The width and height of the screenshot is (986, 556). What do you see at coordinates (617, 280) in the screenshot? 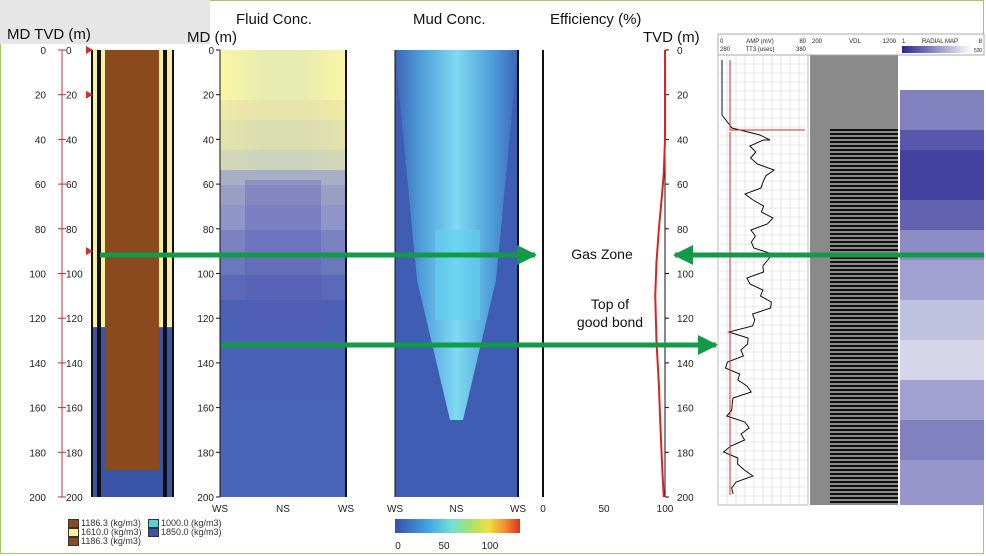
I see `efficiency-panel: 0 50 100 0 20 40 60 80 100 120 140 160 180 200` at bounding box center [617, 280].